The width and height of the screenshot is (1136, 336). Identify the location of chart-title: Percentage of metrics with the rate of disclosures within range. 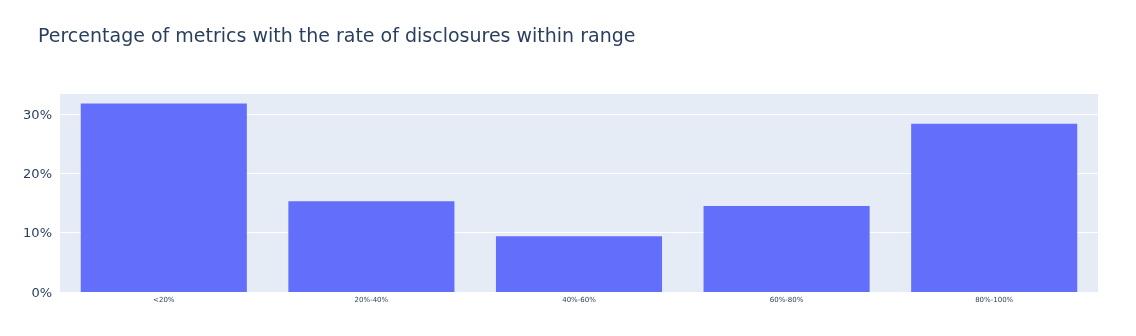
(337, 34).